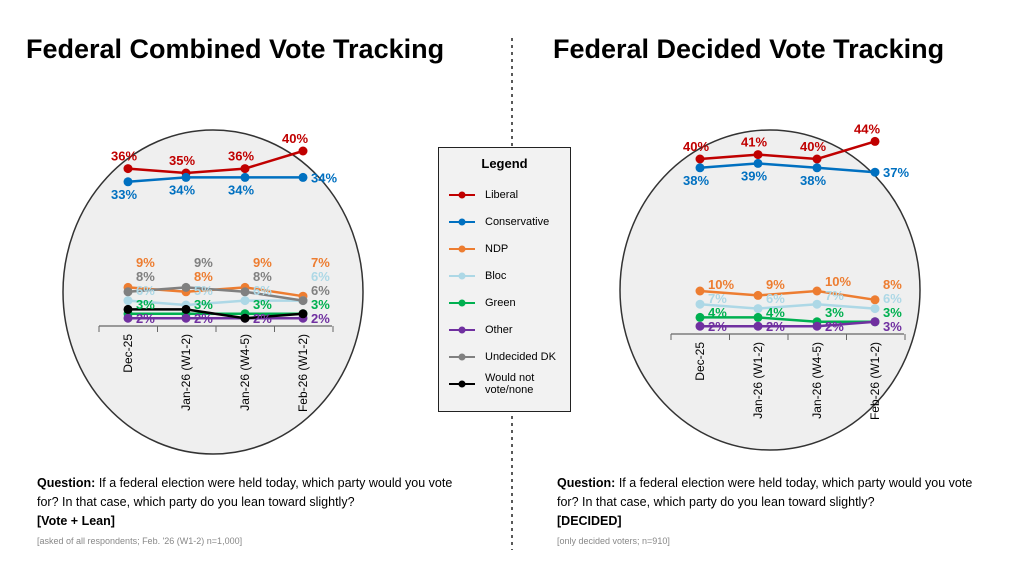  What do you see at coordinates (721, 284) in the screenshot?
I see `data-label: 10%` at bounding box center [721, 284].